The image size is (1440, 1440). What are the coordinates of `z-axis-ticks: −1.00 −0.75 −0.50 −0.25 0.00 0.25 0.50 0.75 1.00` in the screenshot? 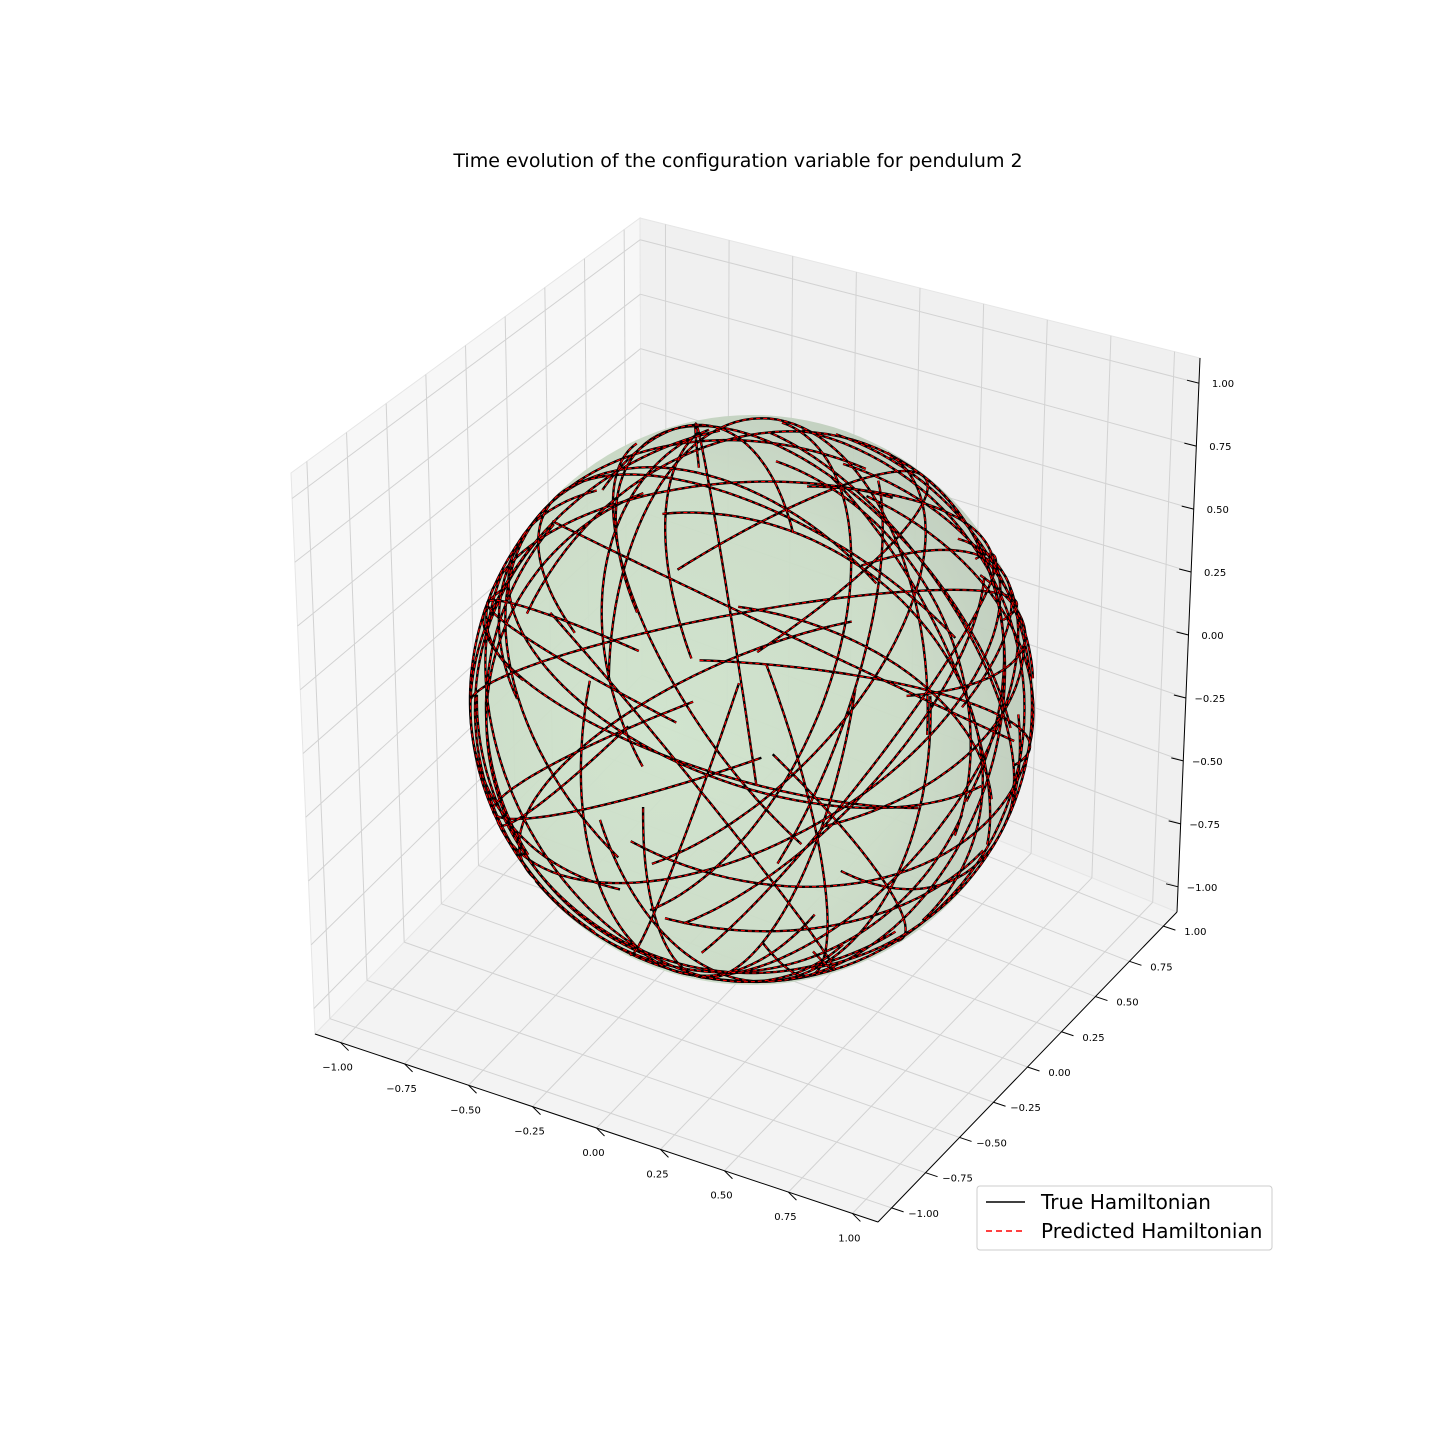 It's located at (1199, 636).